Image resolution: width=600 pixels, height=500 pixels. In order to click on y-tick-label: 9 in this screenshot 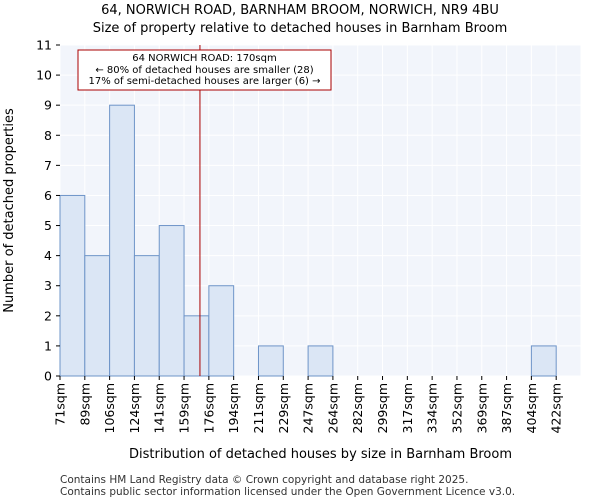, I will do `click(48, 105)`.